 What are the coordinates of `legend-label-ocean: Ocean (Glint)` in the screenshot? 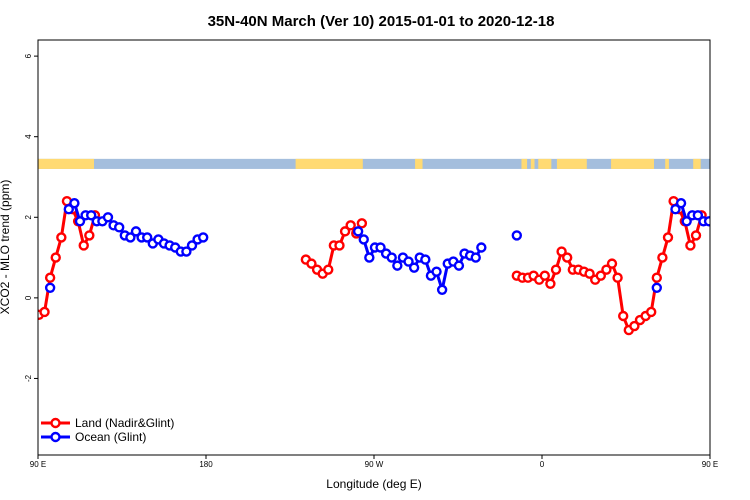 It's located at (110, 437).